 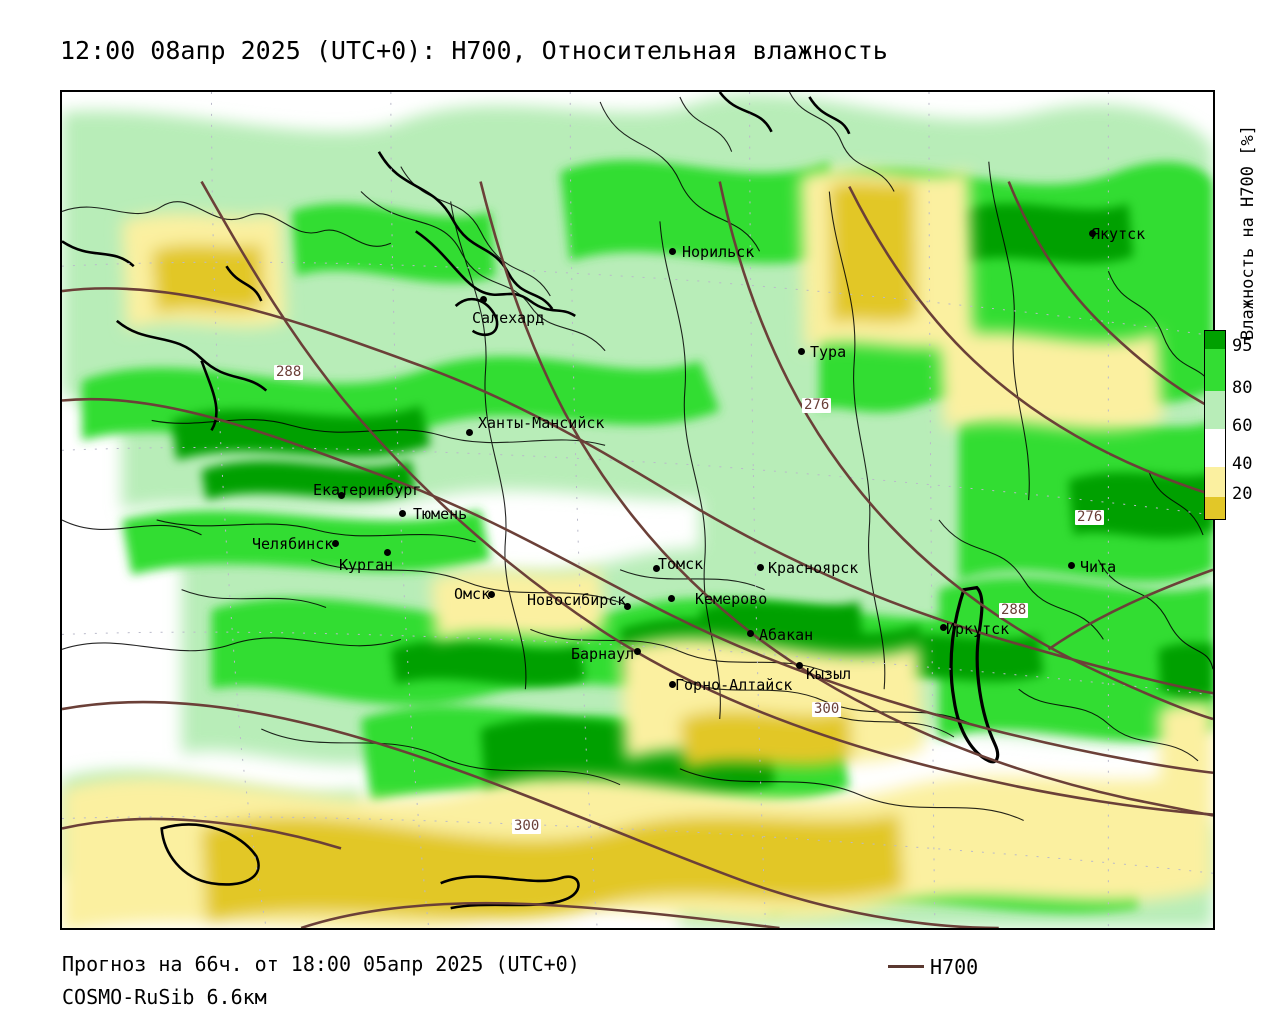 I want to click on colorbar-tick-label: 40, so click(x=1242, y=464).